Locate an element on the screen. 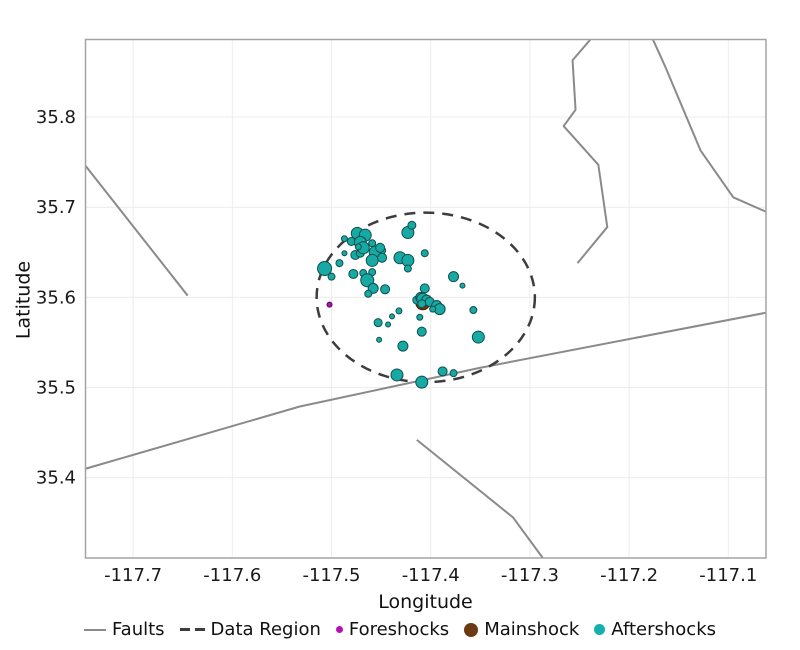 Image resolution: width=800 pixels, height=650 pixels. legend-item-aftershocks: Aftershocks is located at coordinates (655, 629).